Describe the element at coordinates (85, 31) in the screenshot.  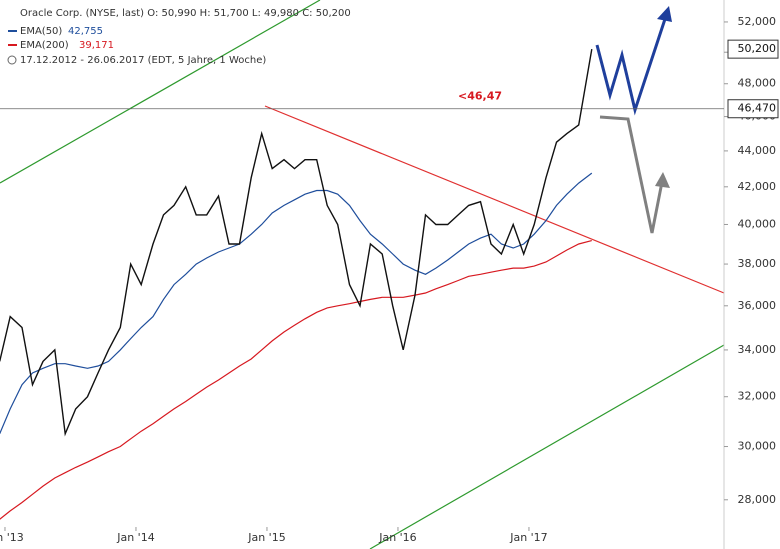
I see `legend-value: 42,755` at that location.